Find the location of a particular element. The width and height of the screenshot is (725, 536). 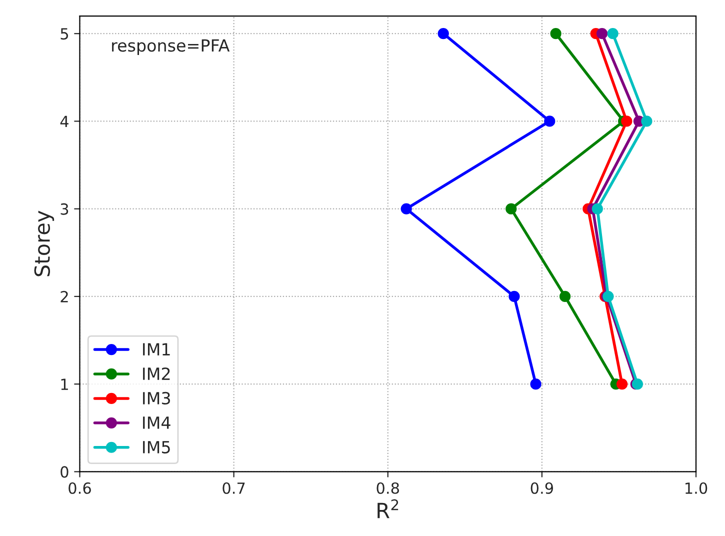

y-tick-label: 2 is located at coordinates (64, 296).